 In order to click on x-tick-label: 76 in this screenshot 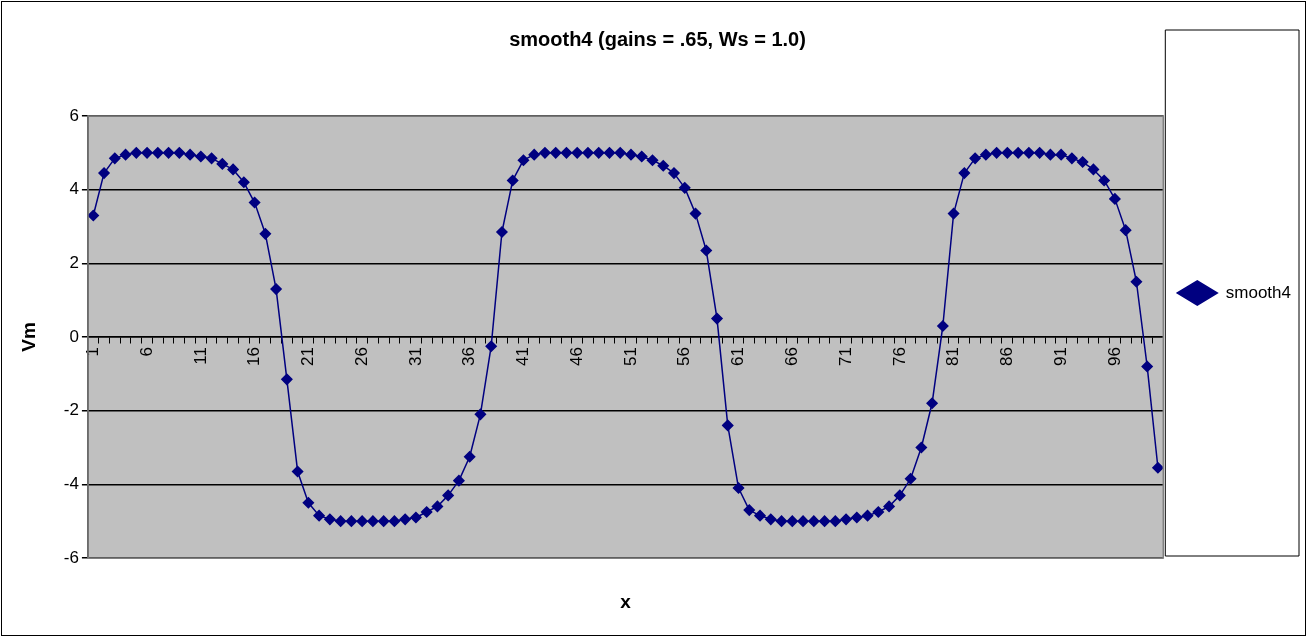, I will do `click(899, 356)`.